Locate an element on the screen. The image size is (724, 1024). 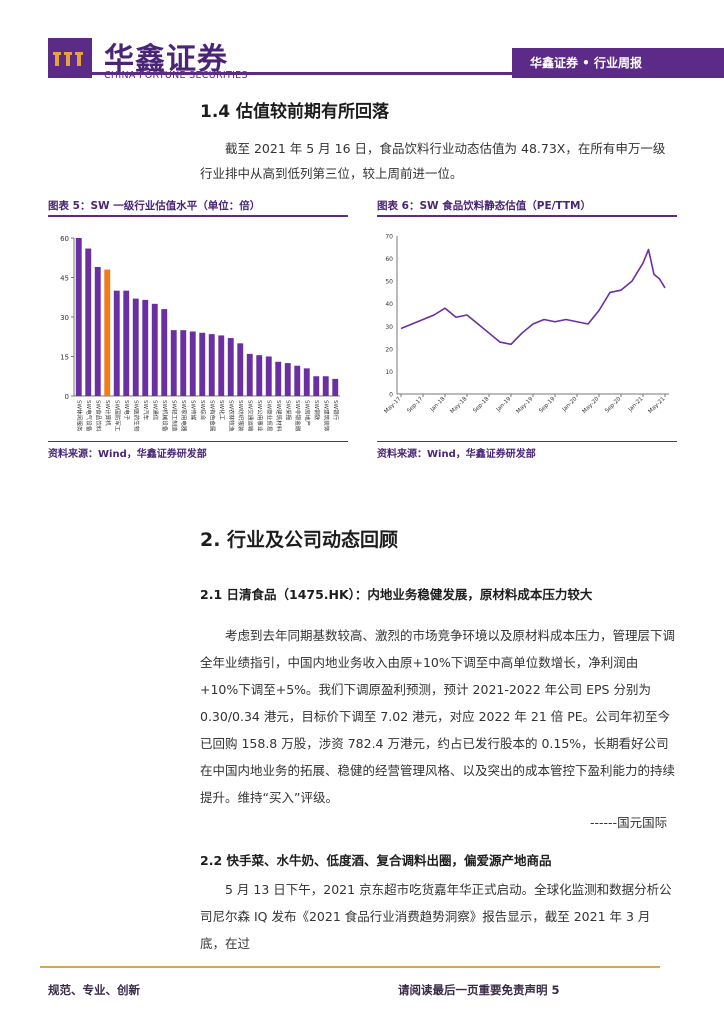
x-tick-label: May-21 is located at coordinates (657, 405).